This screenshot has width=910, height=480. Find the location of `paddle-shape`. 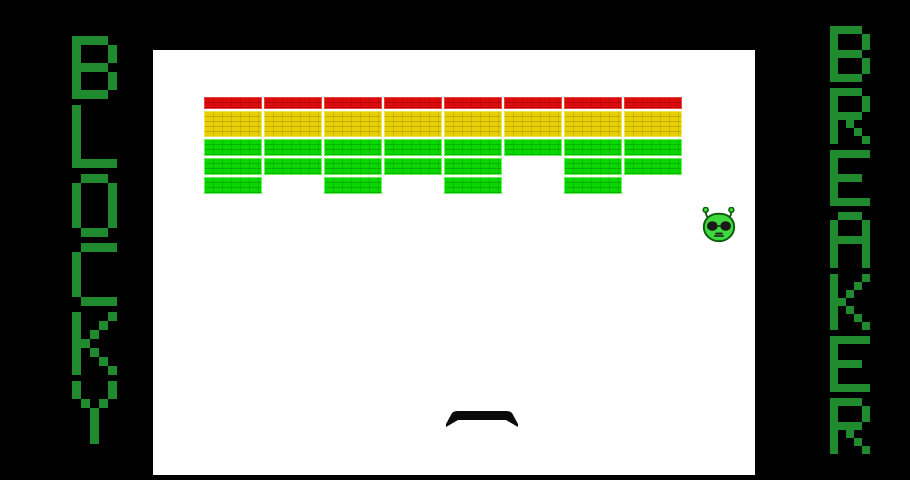

paddle-shape is located at coordinates (482, 419).